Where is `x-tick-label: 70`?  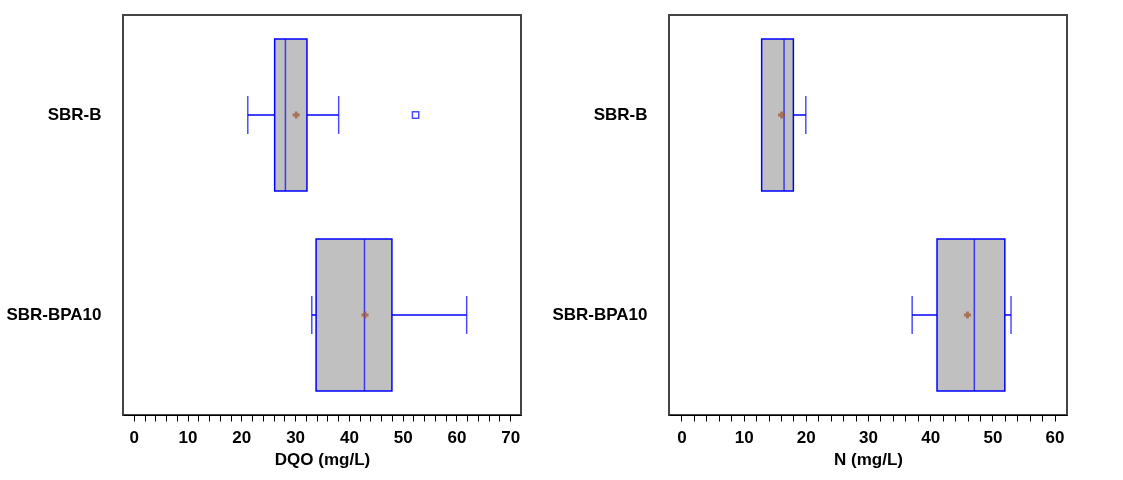
x-tick-label: 70 is located at coordinates (511, 437).